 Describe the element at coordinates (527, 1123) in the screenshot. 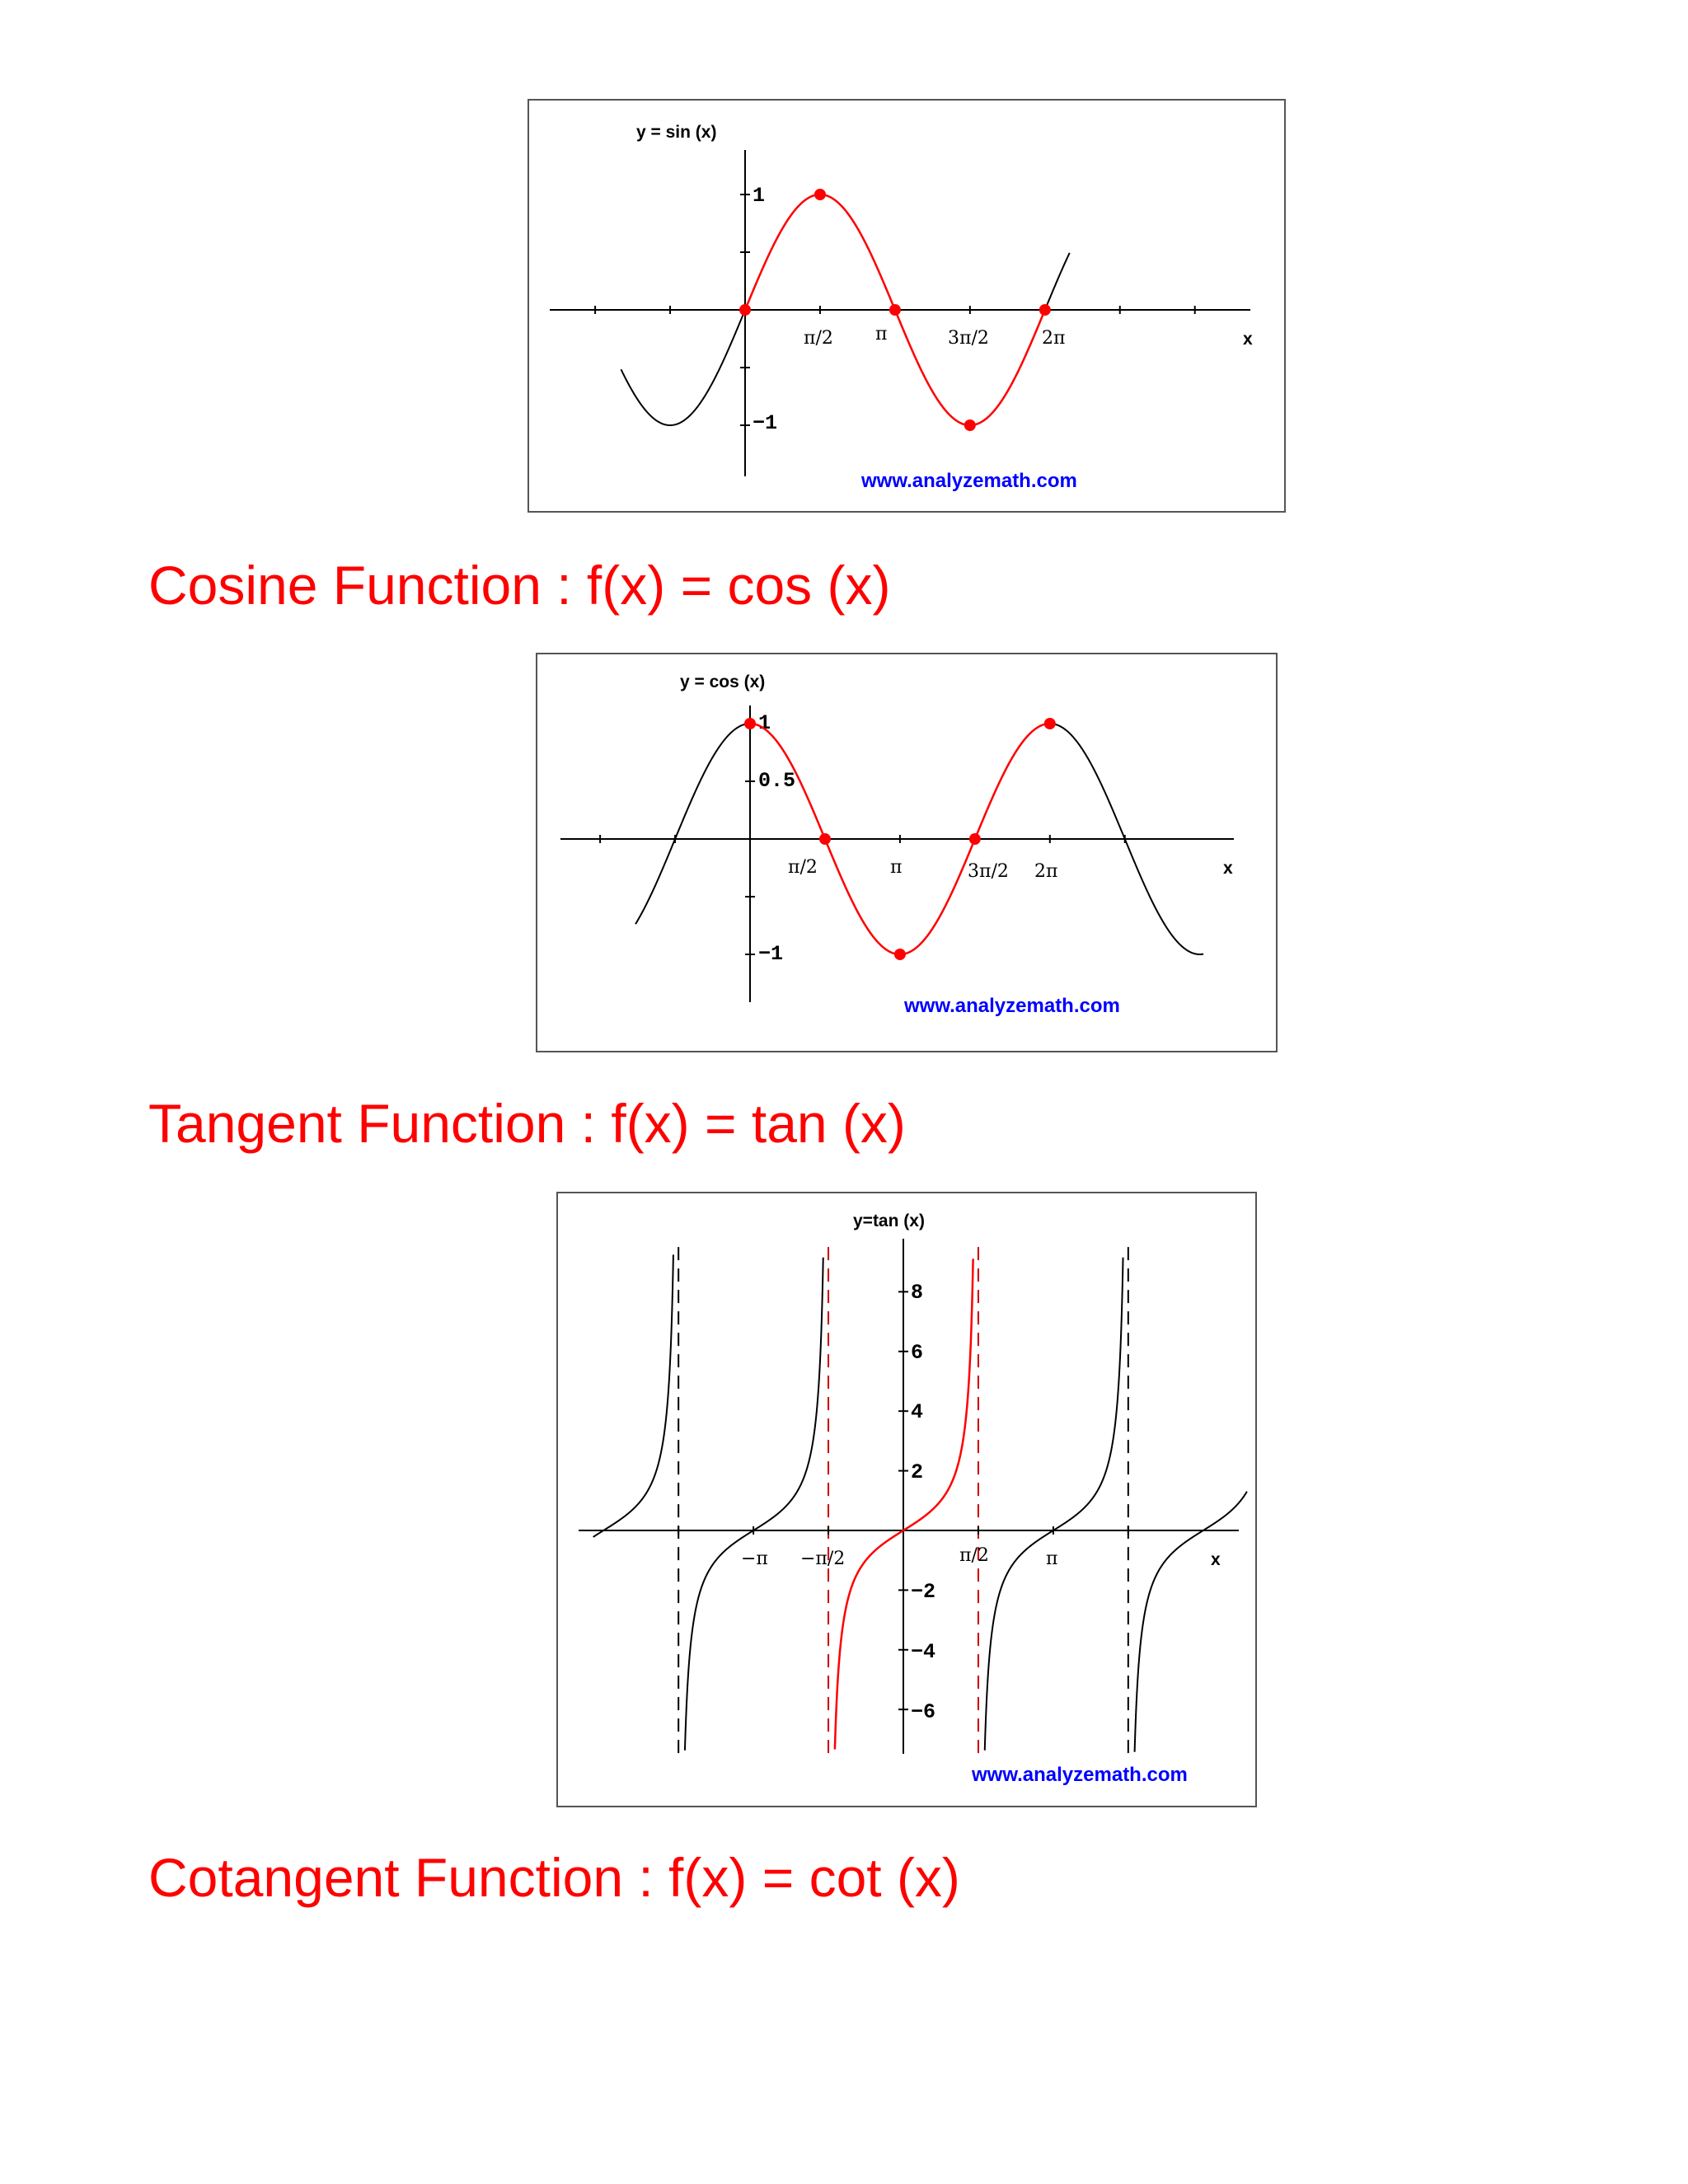

I see `tangent-heading: Tangent Function : f(x) = tan (x)` at that location.